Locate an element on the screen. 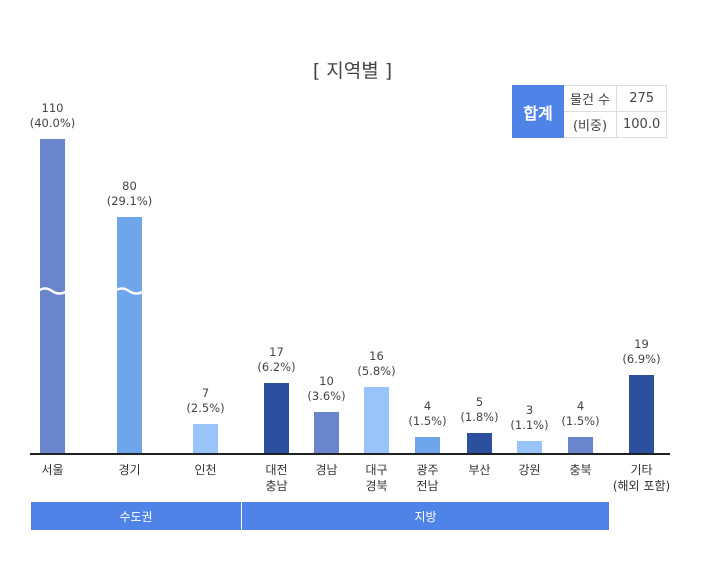  value-label: 5 is located at coordinates (479, 401).